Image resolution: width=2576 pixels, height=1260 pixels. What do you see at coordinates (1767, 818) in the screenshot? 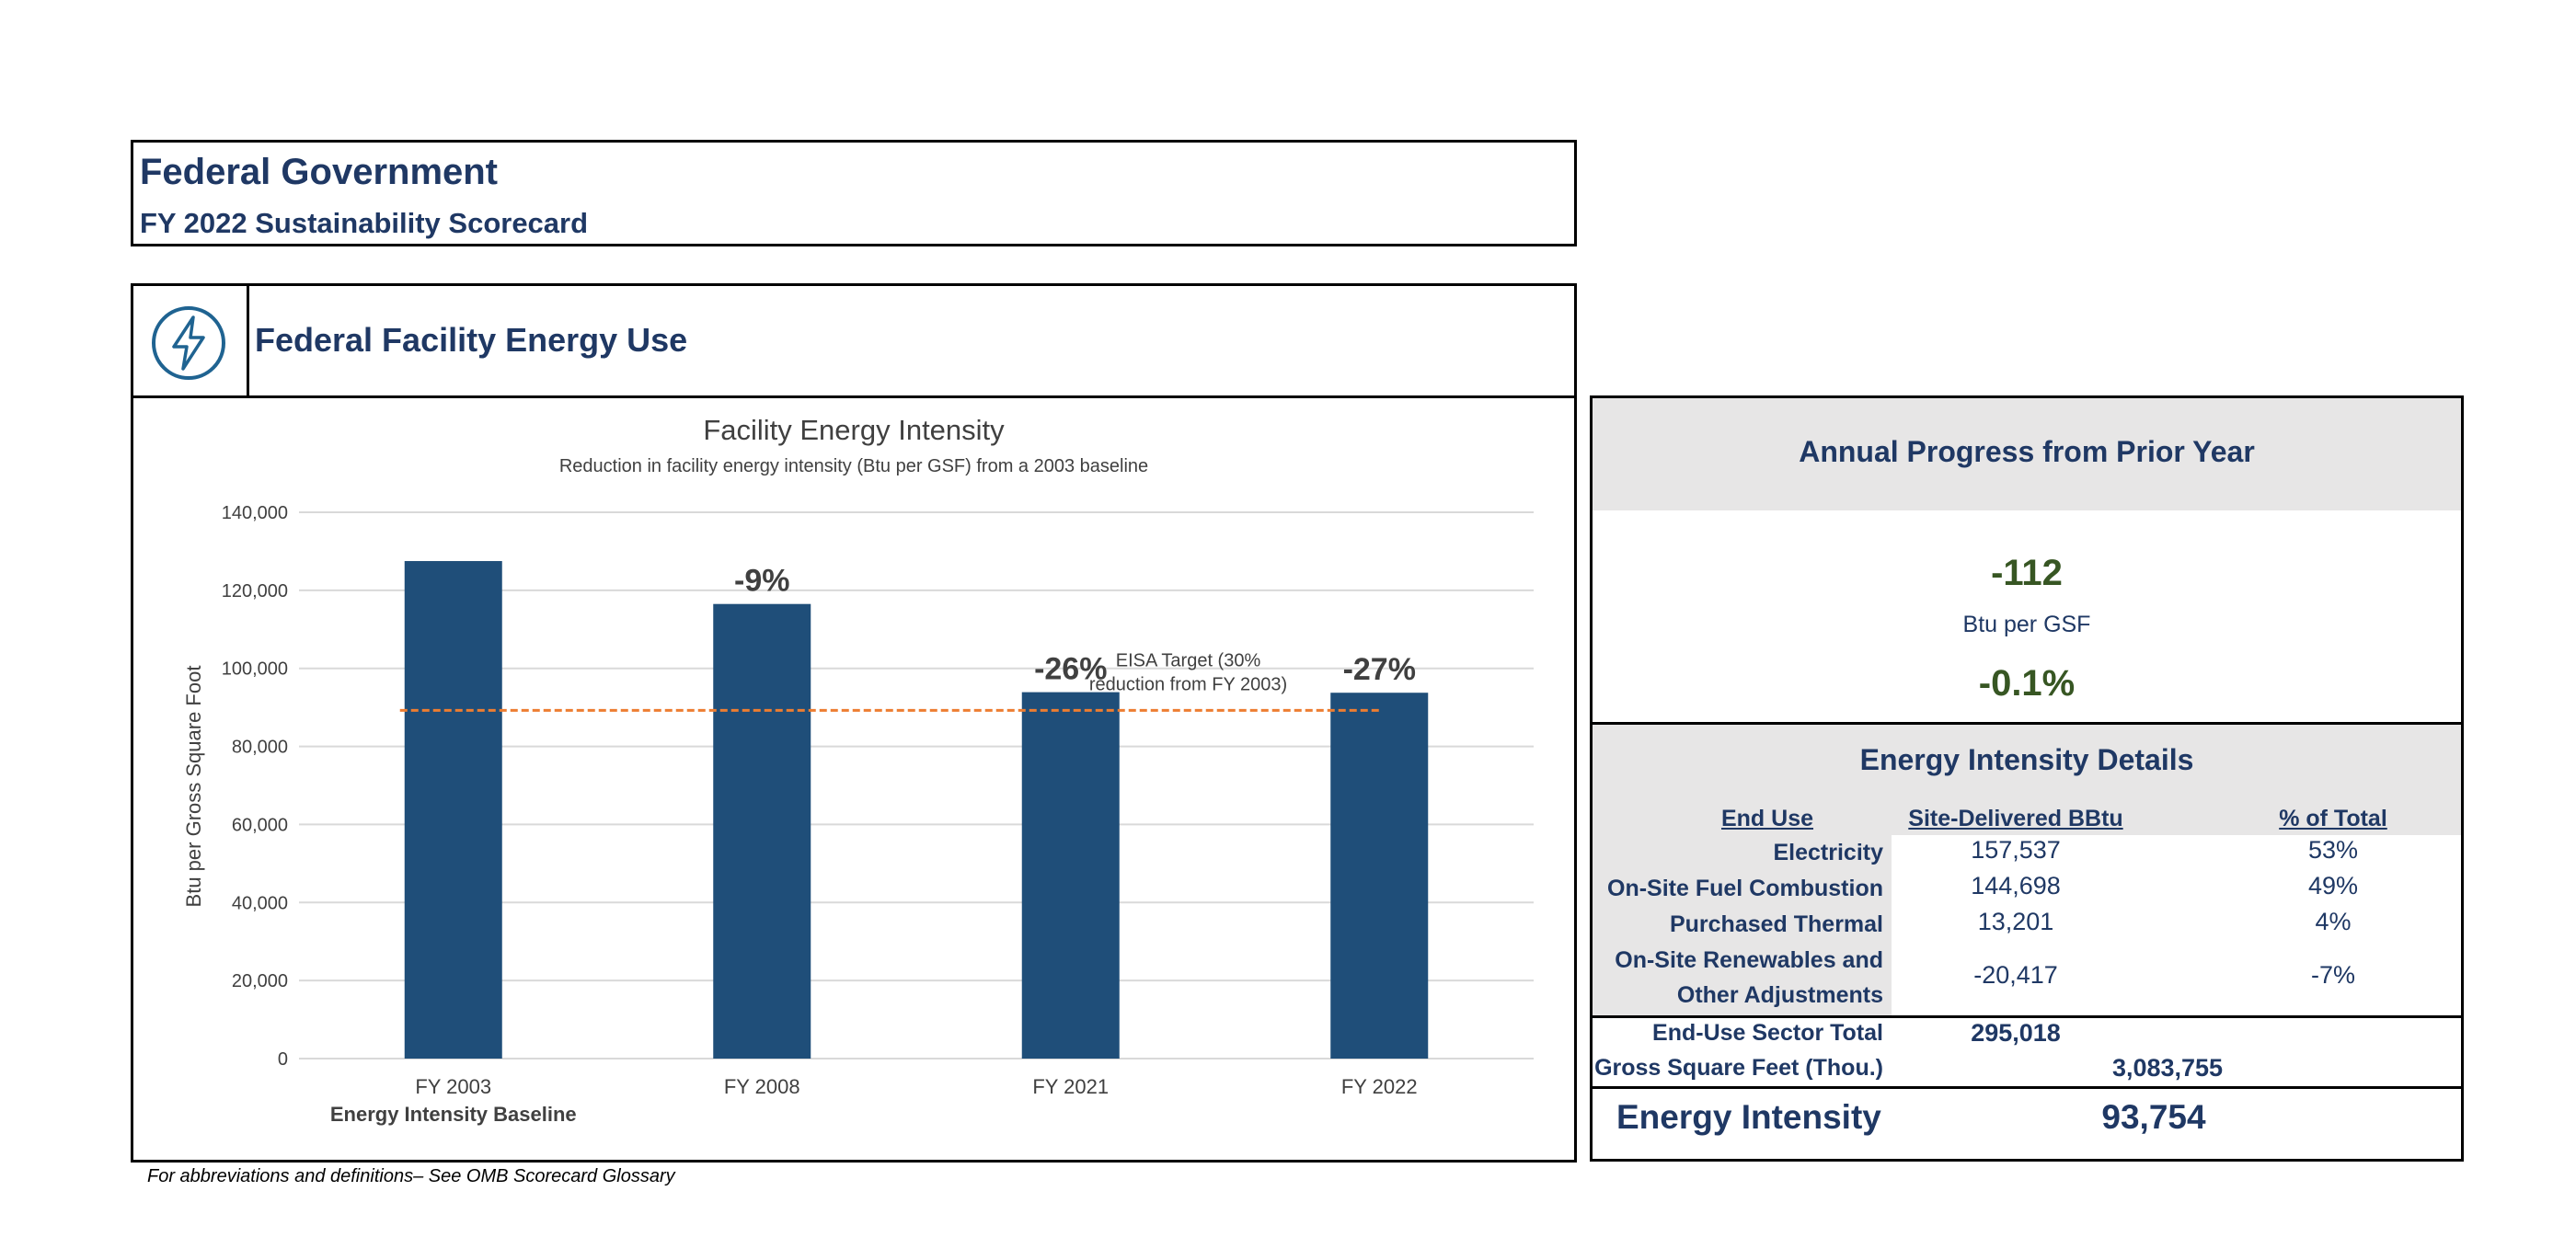
I see `col-head-end-use: End Use` at bounding box center [1767, 818].